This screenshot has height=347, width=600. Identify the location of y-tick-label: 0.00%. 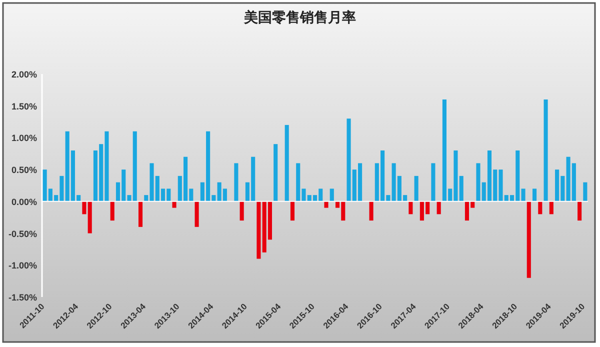
(24, 201).